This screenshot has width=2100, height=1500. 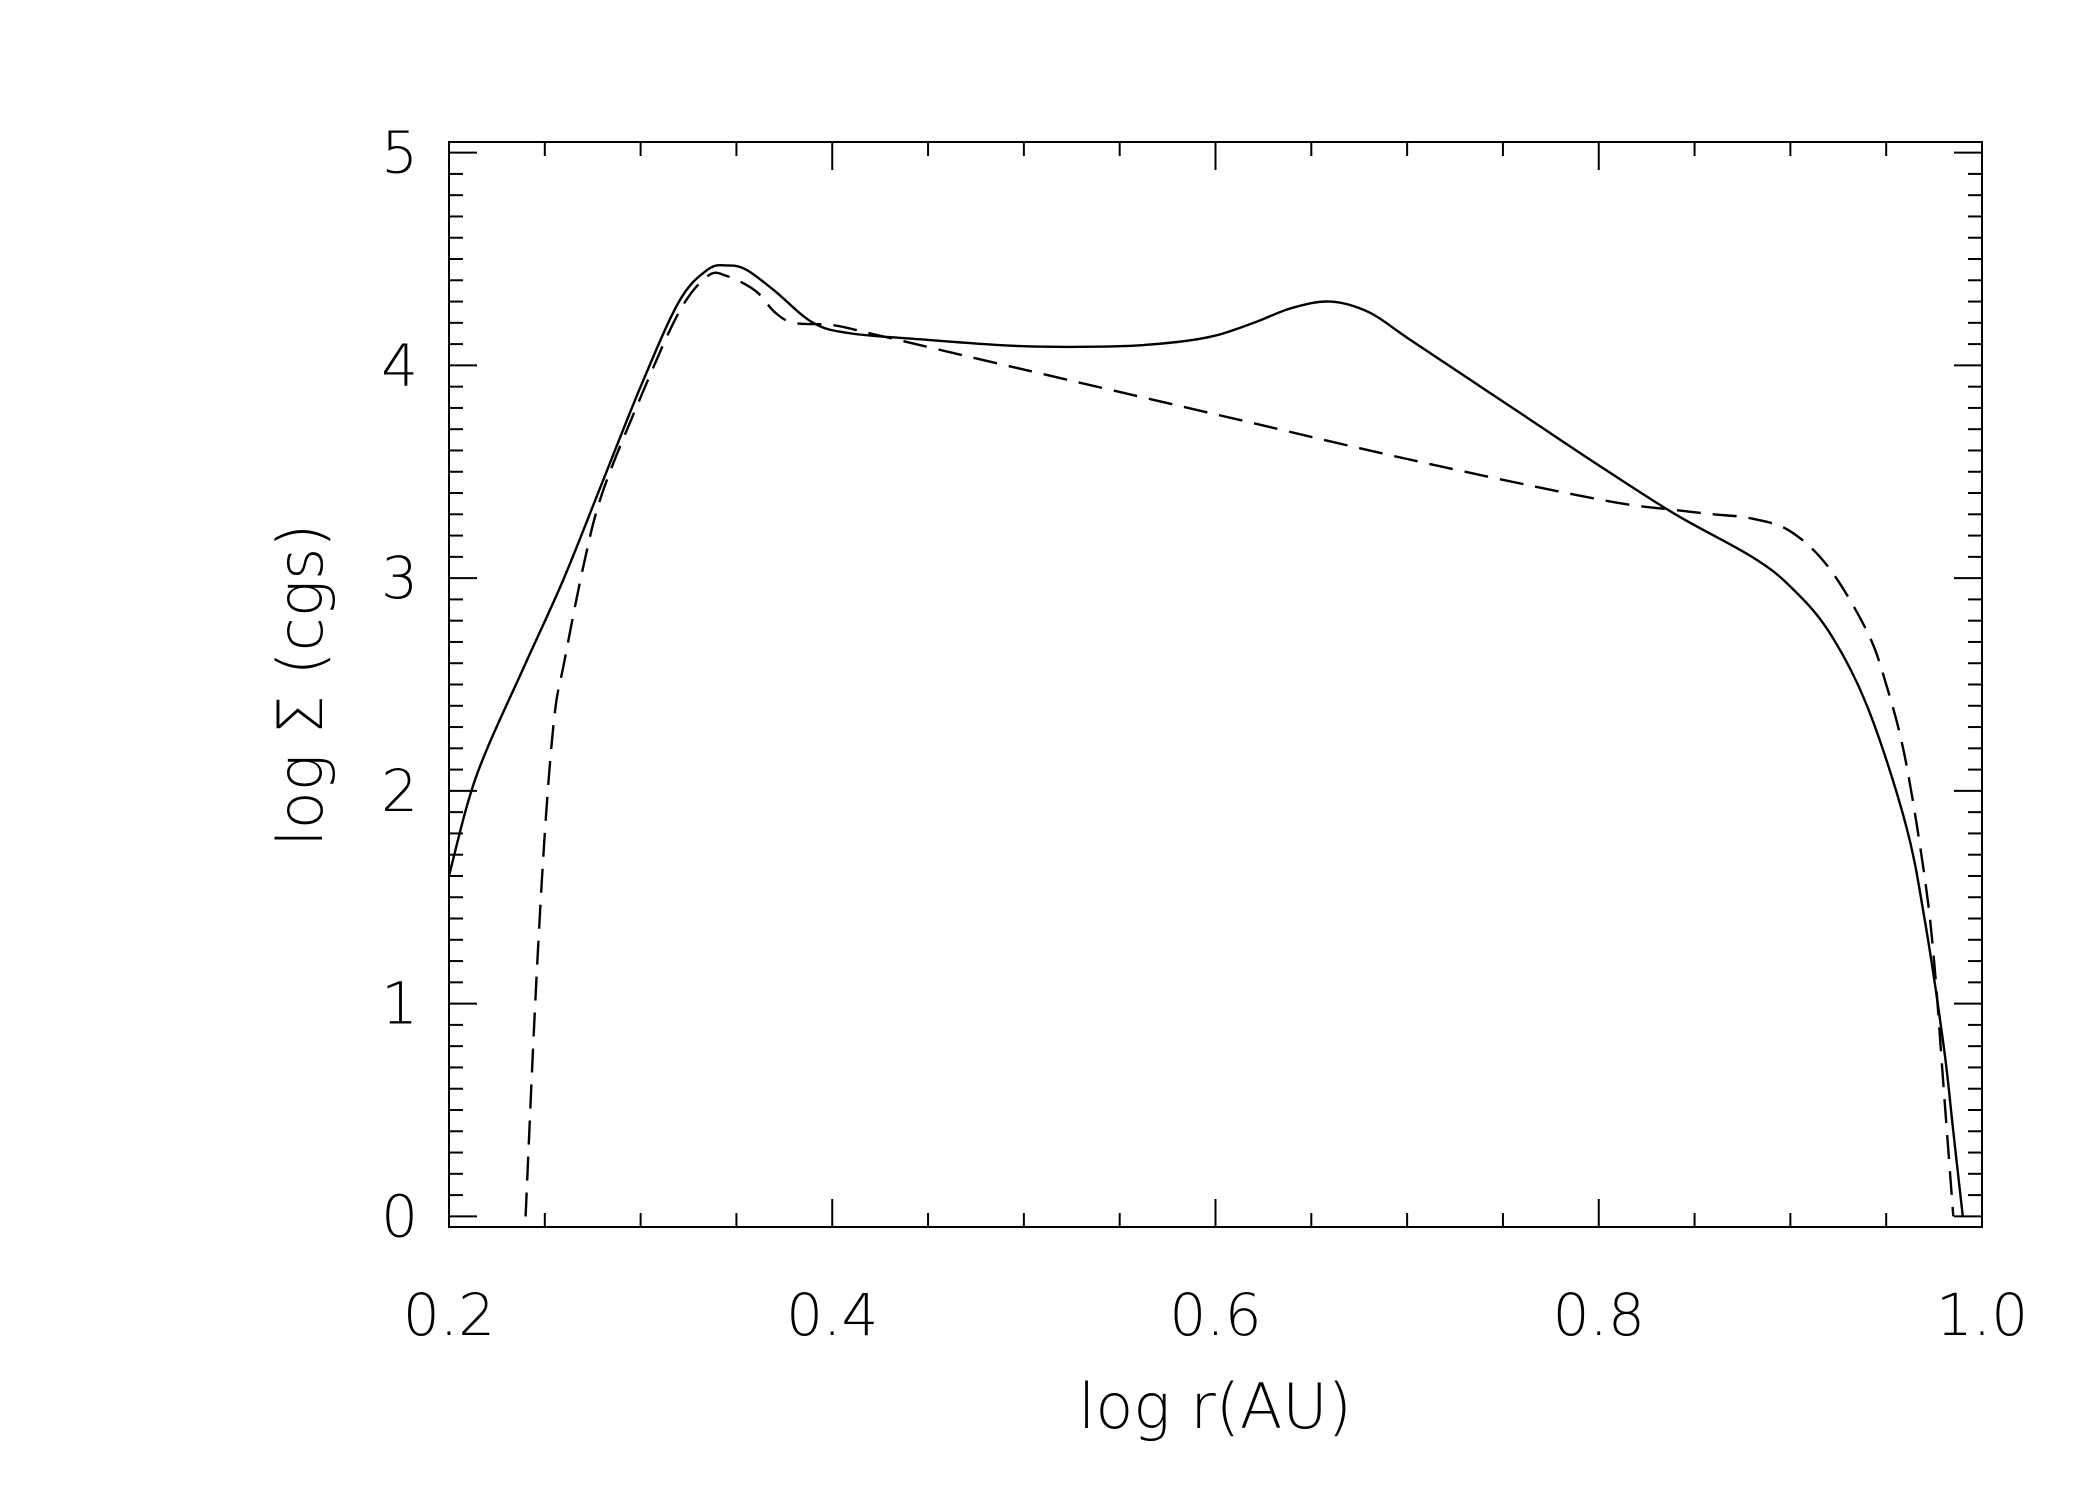 I want to click on y-tick-label: 1, so click(x=399, y=1004).